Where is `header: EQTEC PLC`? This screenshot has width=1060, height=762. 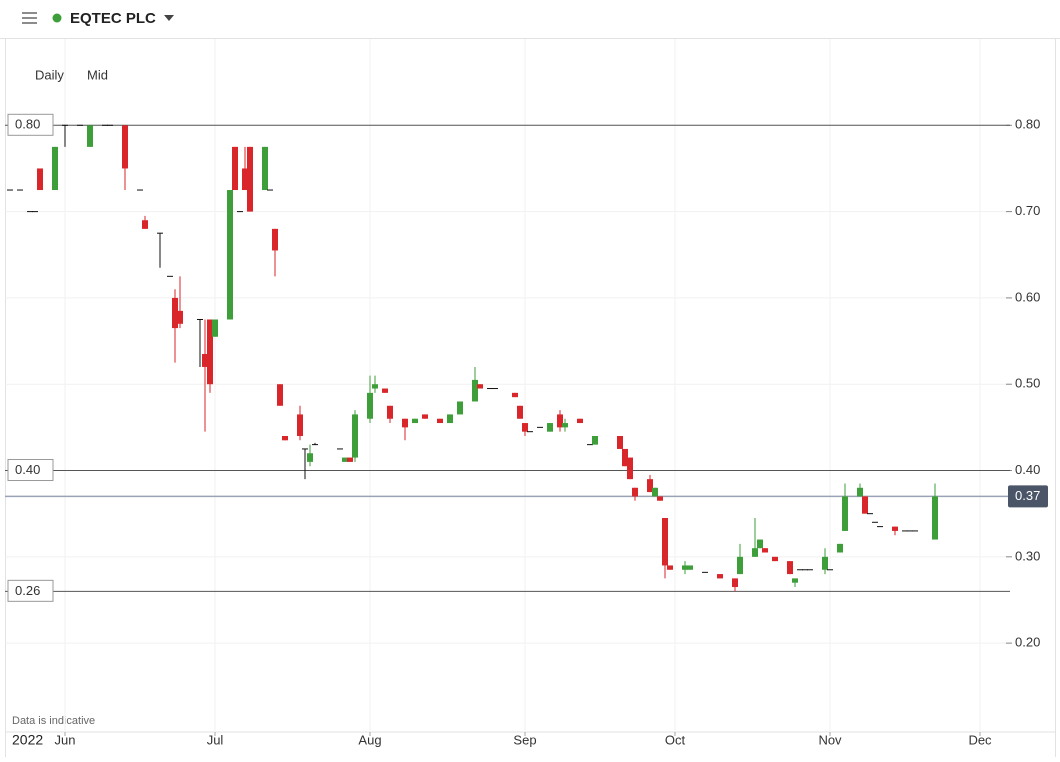
header: EQTEC PLC is located at coordinates (530, 24).